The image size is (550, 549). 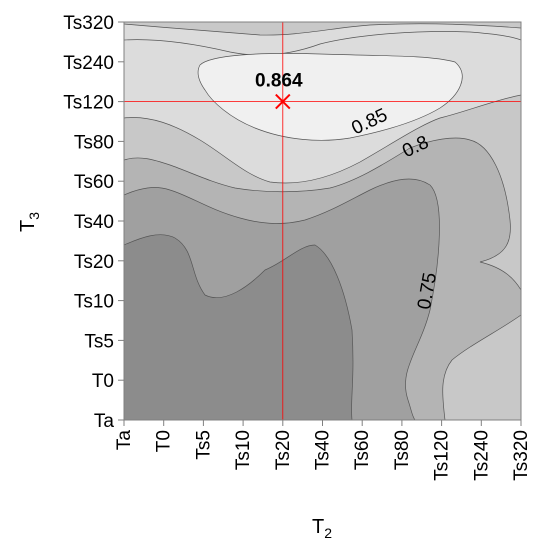 I want to click on x-axis-title: T2, so click(x=322, y=528).